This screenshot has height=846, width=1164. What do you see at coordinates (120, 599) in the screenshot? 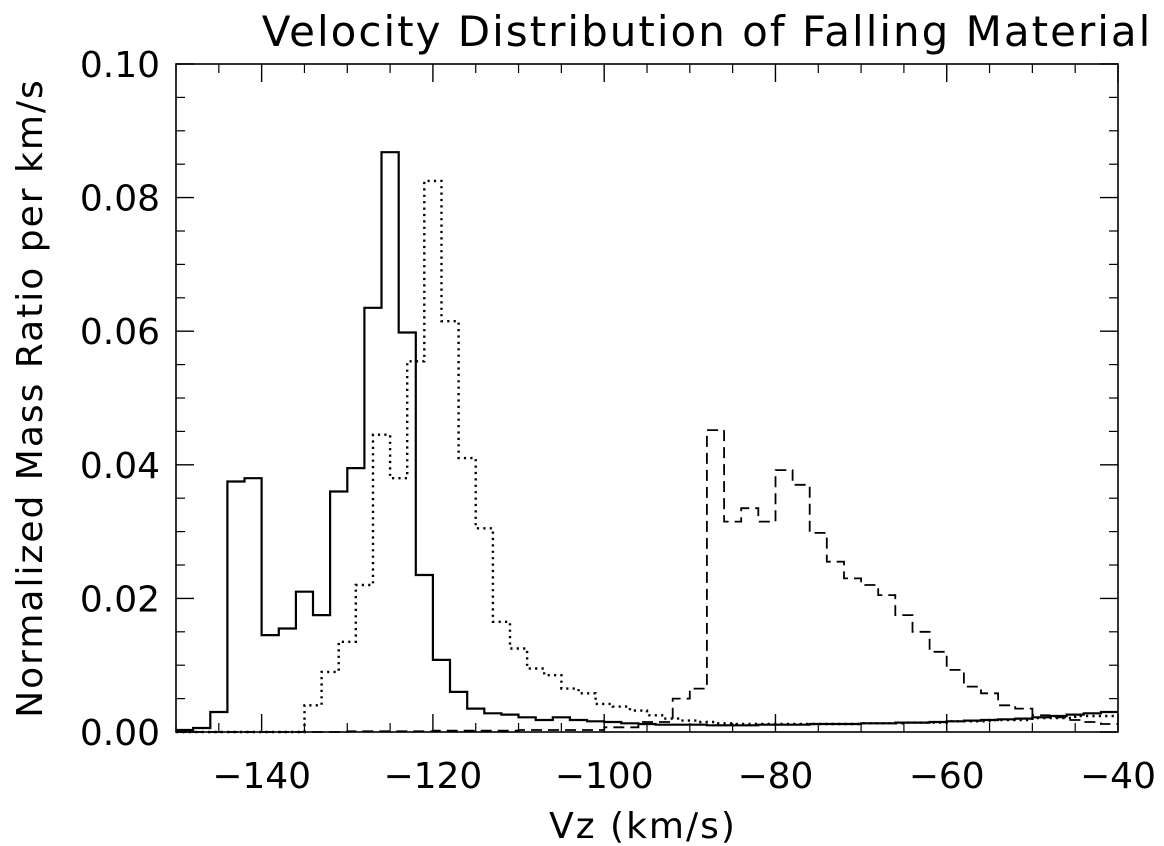
I see `y-tick-label: 0.02` at bounding box center [120, 599].